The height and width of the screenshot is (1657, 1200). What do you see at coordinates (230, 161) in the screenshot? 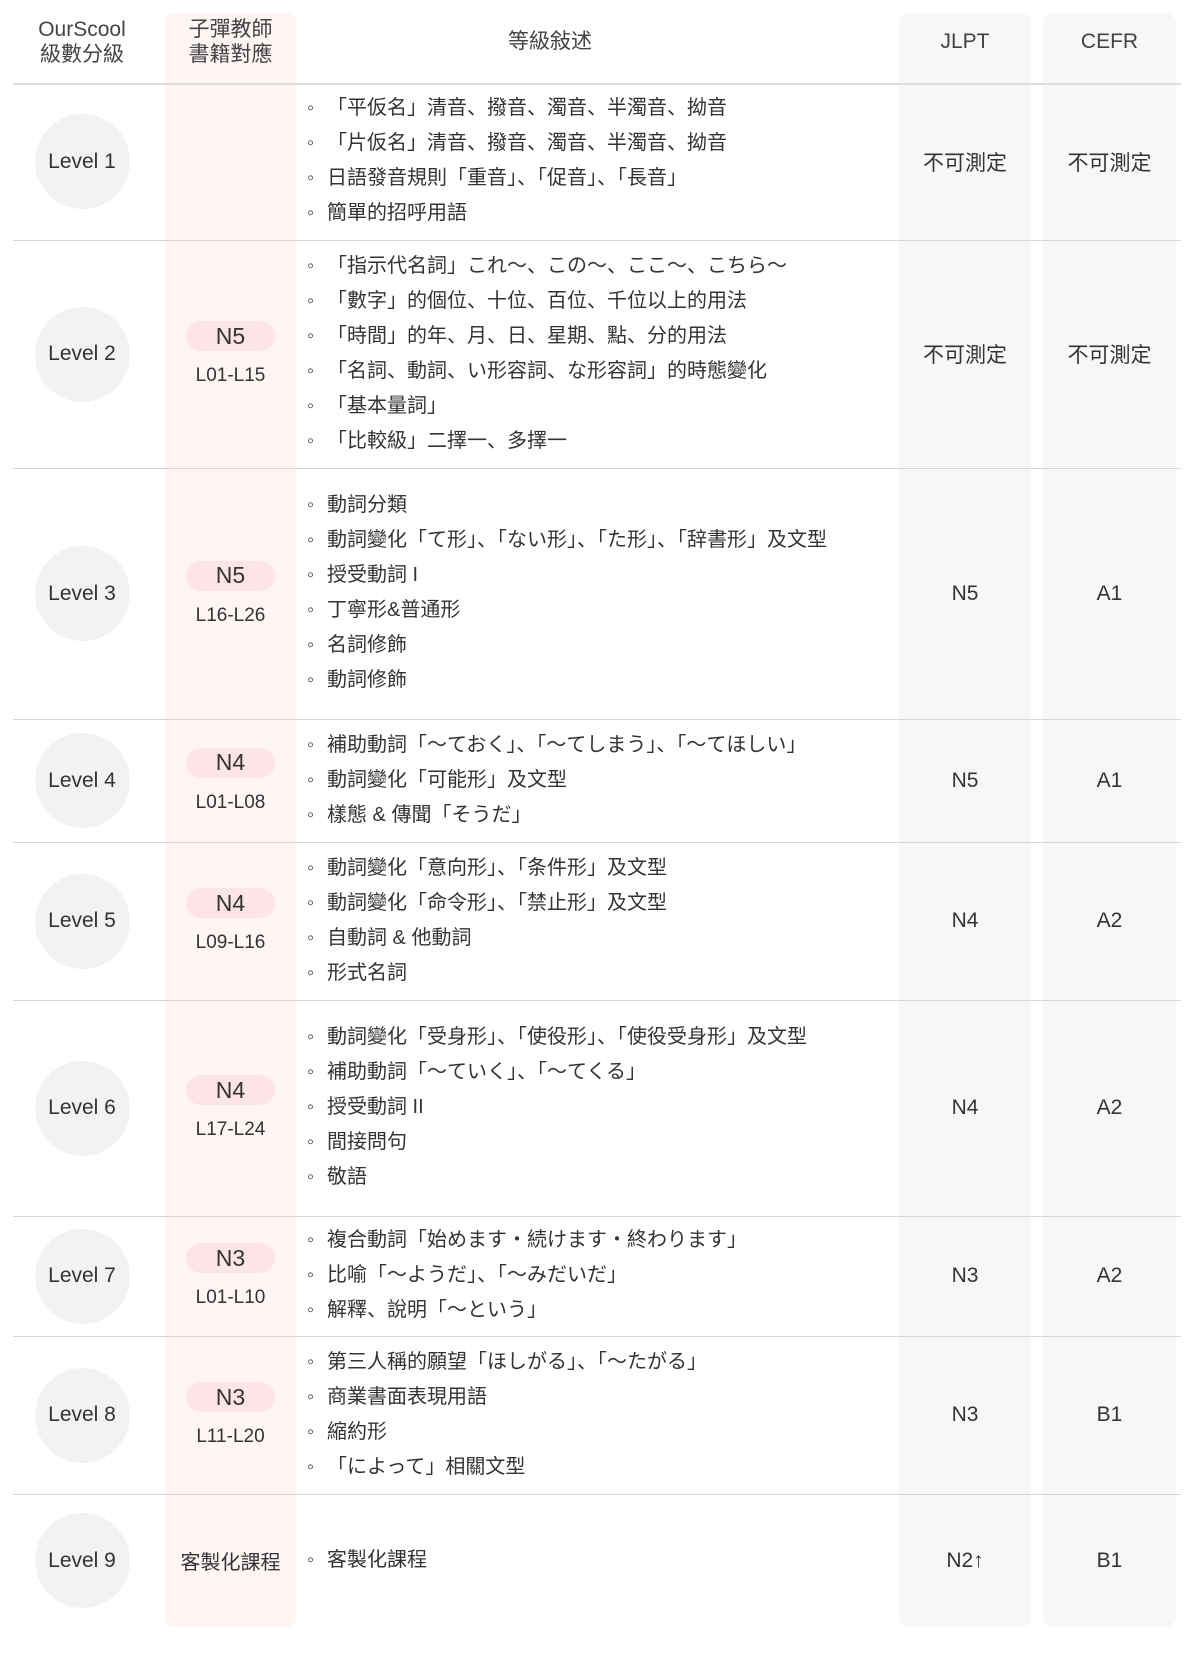
I see `book-cell` at bounding box center [230, 161].